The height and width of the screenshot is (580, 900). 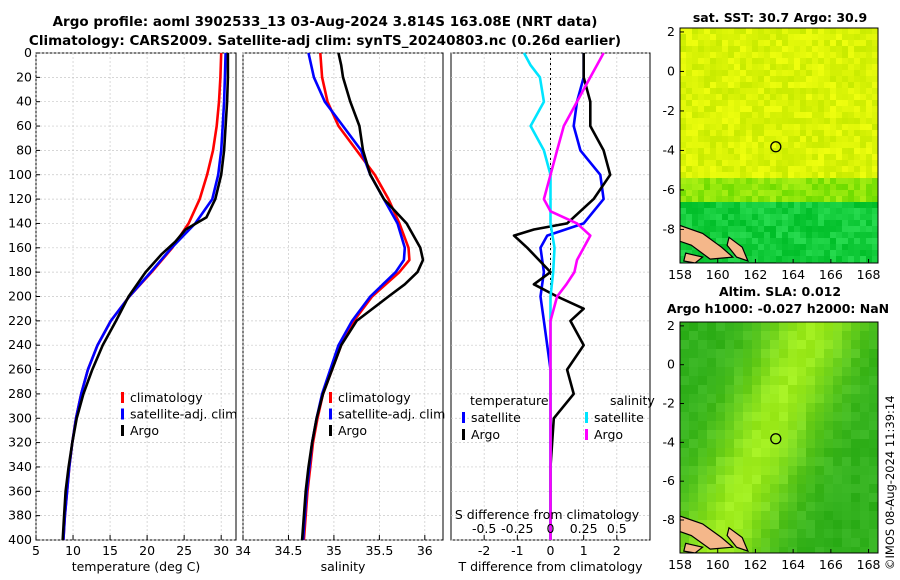 I want to click on difference-legend-swatch, so click(x=463, y=417).